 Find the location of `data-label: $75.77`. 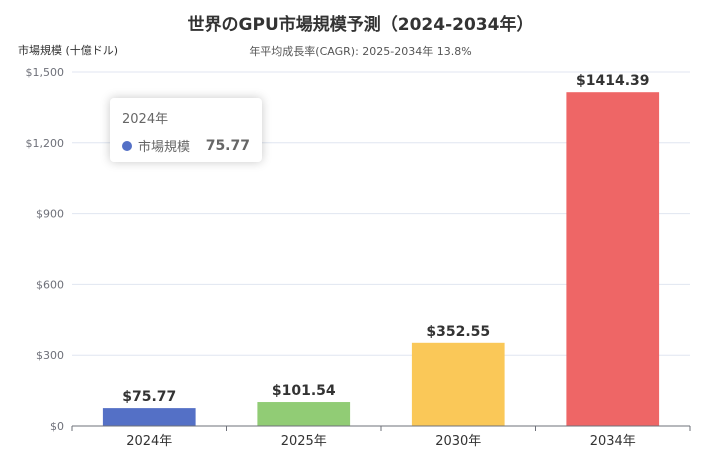

data-label: $75.77 is located at coordinates (149, 397).